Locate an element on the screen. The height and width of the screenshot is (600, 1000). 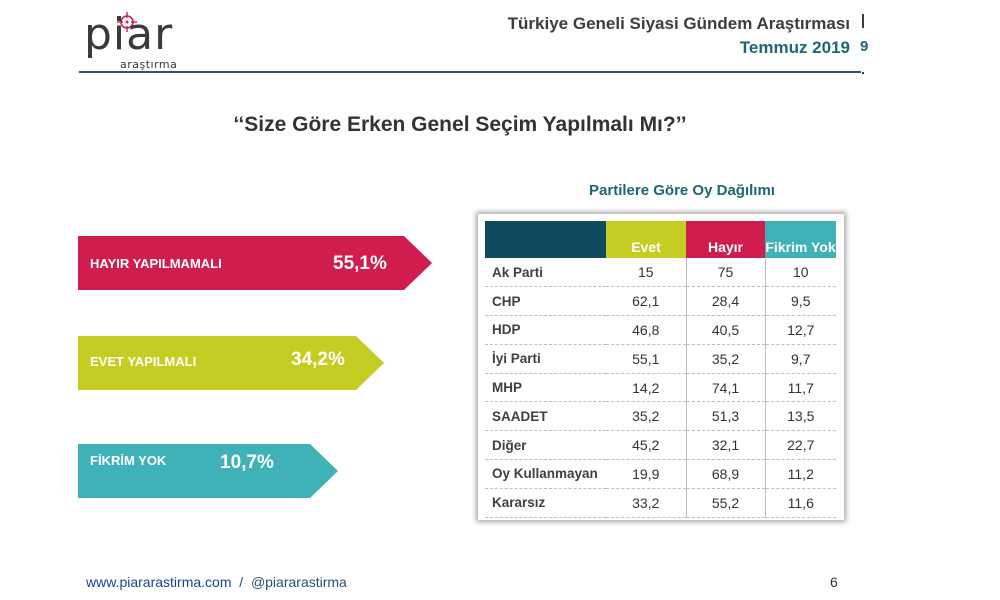
party-name-cell: Kararsız is located at coordinates (545, 503).